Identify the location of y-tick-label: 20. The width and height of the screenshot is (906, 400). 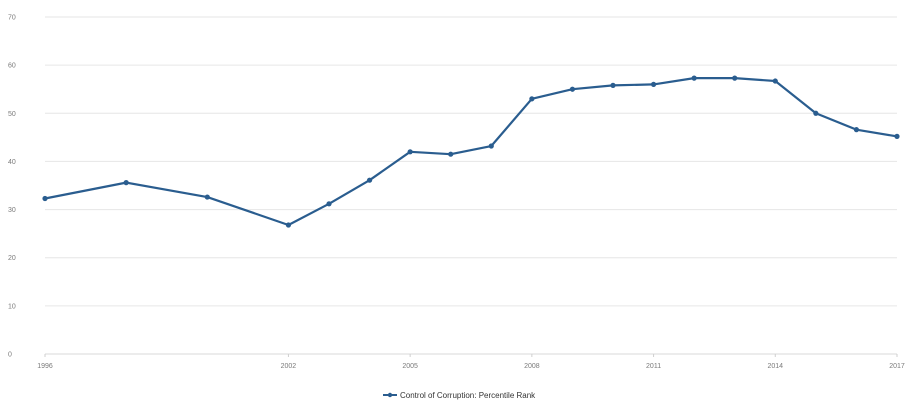
(12, 258).